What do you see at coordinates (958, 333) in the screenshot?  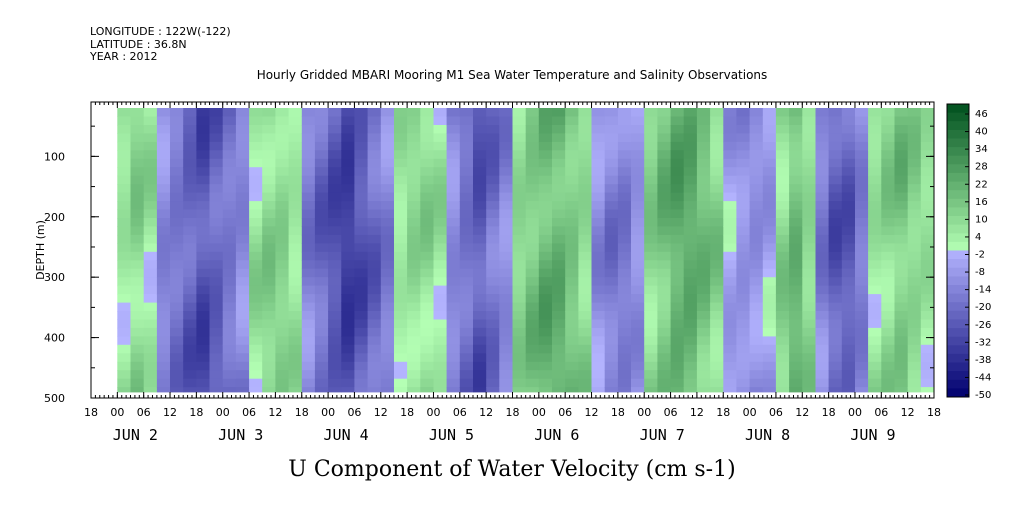 I see `colorbar-swatch` at bounding box center [958, 333].